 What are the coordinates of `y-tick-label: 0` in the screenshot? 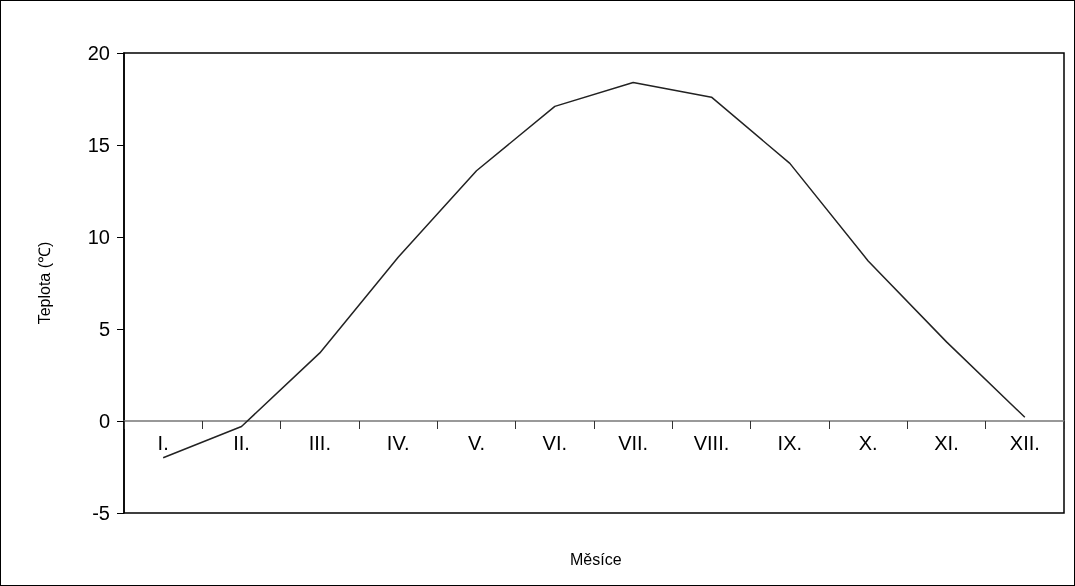 It's located at (104, 421).